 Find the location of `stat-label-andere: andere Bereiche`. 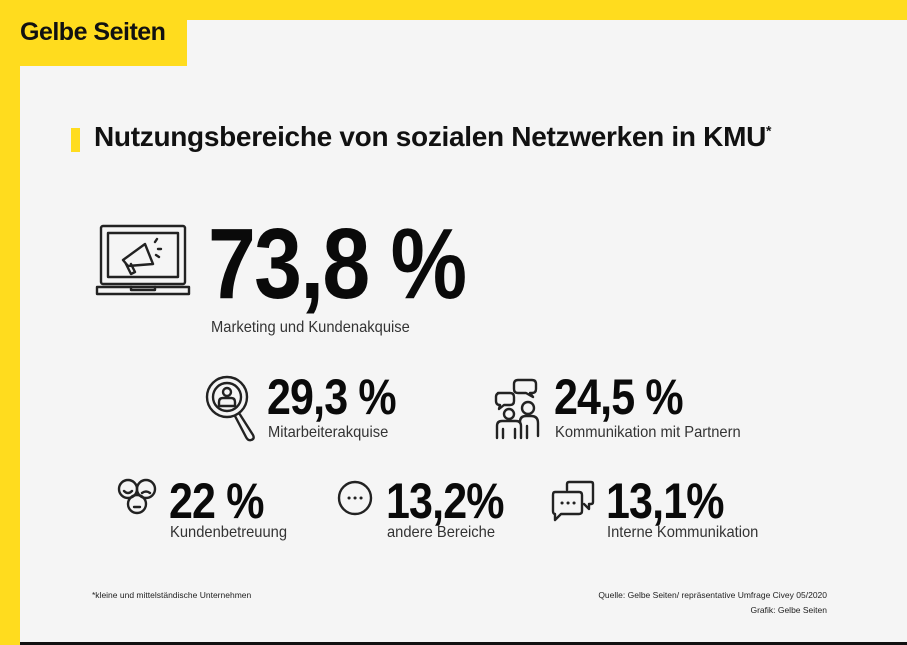

stat-label-andere: andere Bereiche is located at coordinates (441, 532).